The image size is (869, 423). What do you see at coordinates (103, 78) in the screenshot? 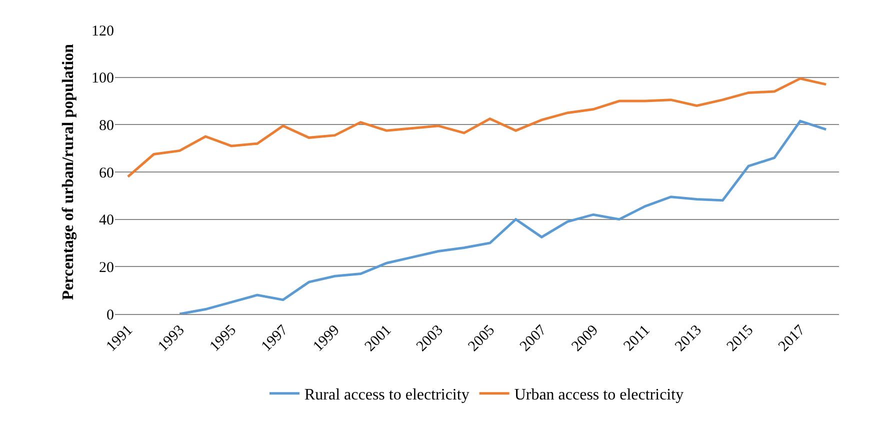
I see `y-tick-label: 100` at bounding box center [103, 78].